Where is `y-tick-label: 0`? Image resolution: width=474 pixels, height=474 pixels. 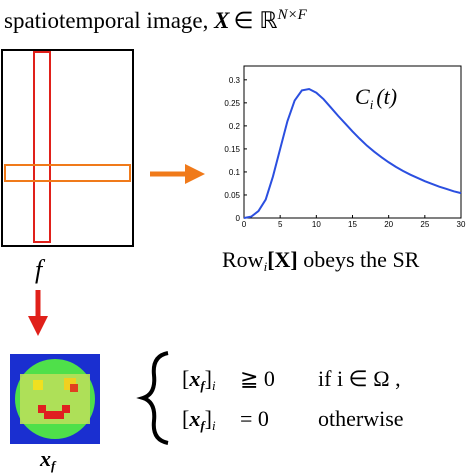
y-tick-label: 0 is located at coordinates (238, 218).